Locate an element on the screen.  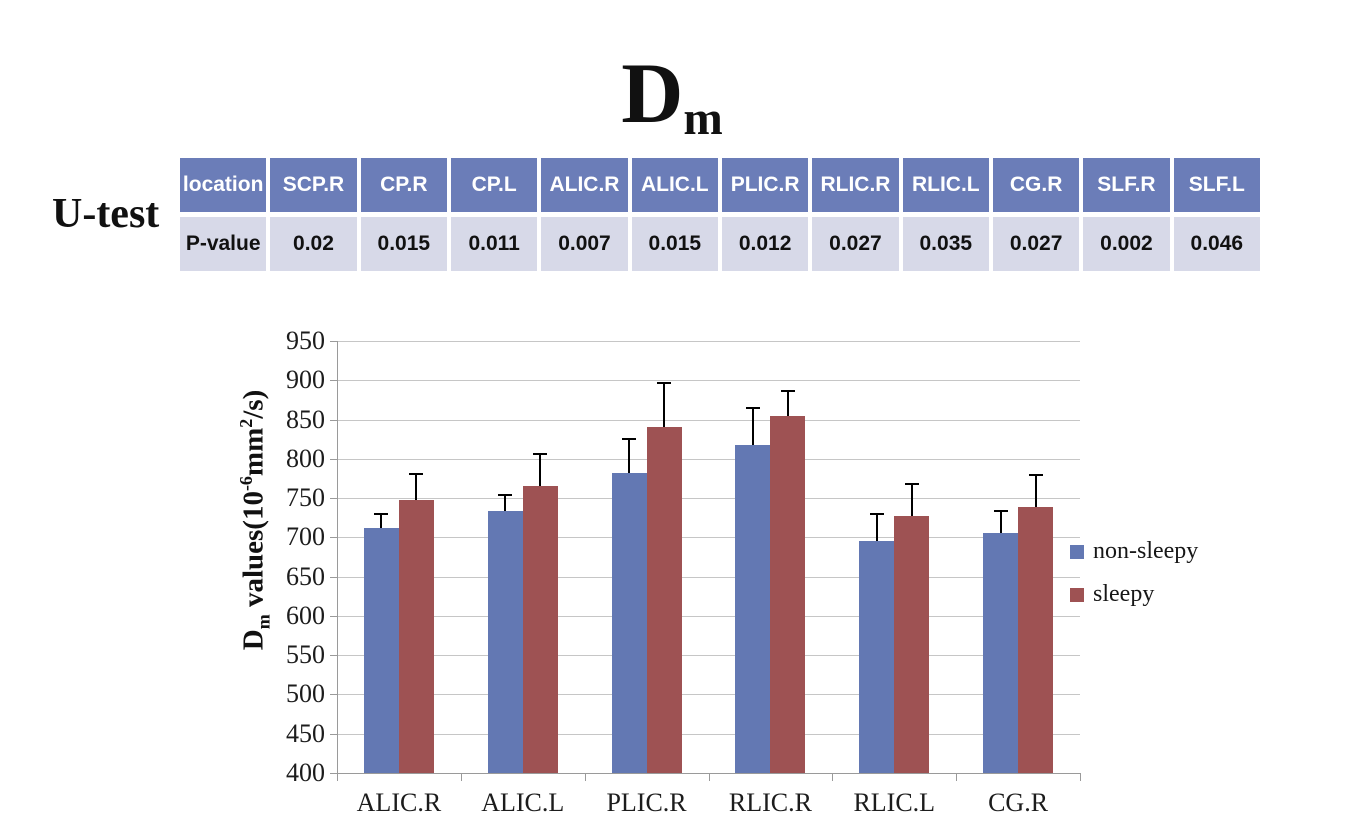
bar-sleepy-rlic.r is located at coordinates (788, 594).